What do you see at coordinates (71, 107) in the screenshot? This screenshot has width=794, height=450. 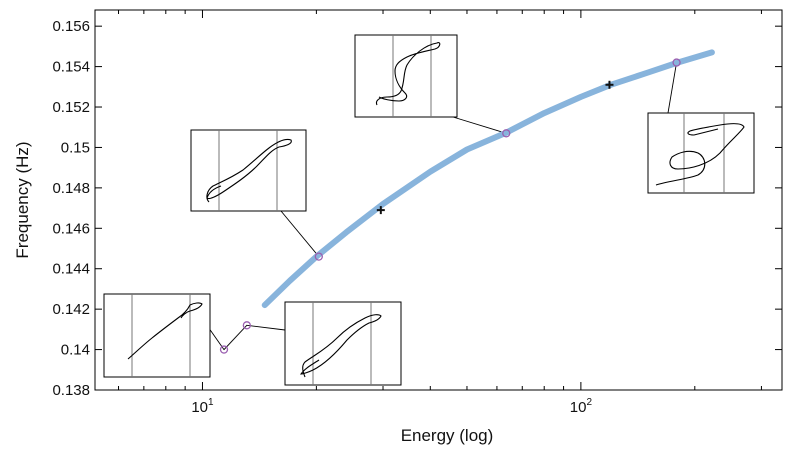 I see `y-tick-label: 0.152` at bounding box center [71, 107].